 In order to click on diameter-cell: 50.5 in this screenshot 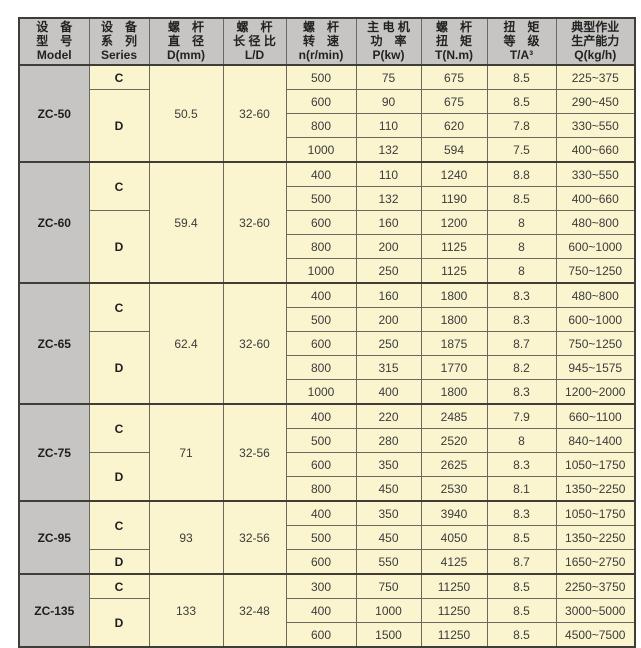, I will do `click(186, 113)`.